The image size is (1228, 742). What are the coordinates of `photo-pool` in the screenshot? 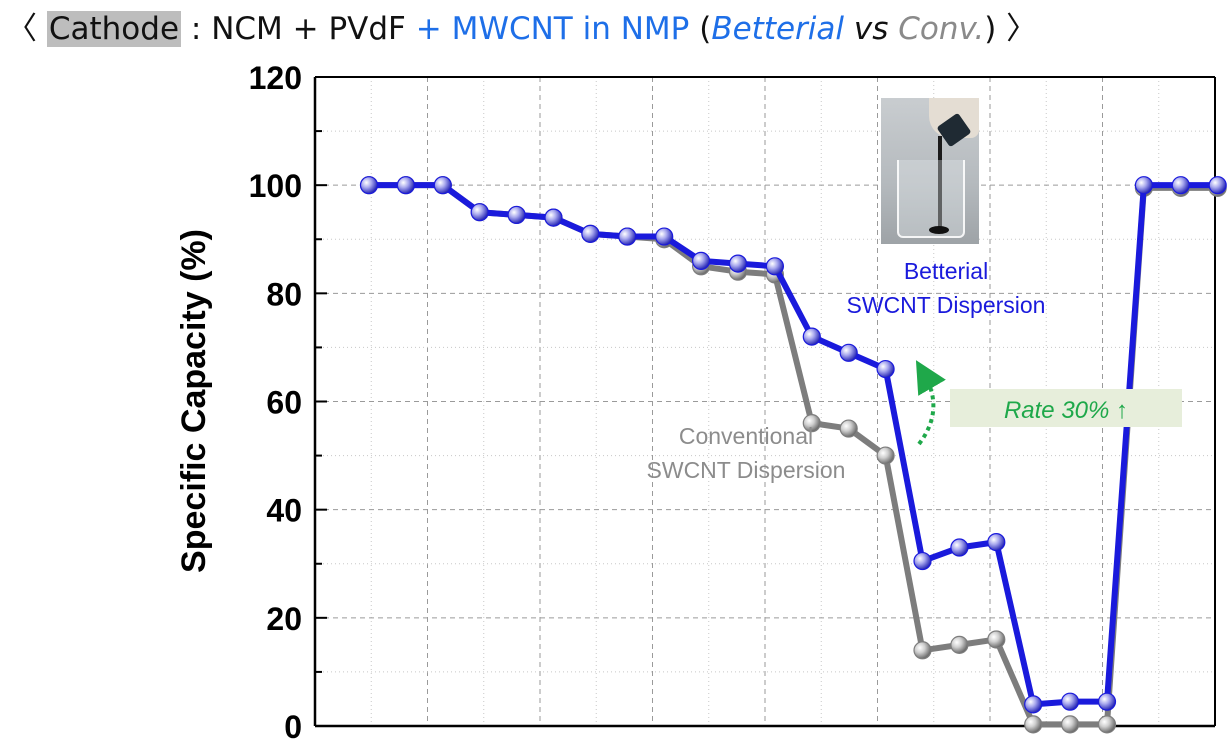 It's located at (939, 230).